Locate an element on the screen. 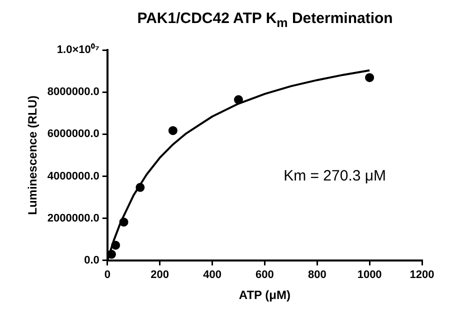 This screenshot has width=450, height=311. x-tick-label: 600 is located at coordinates (265, 275).